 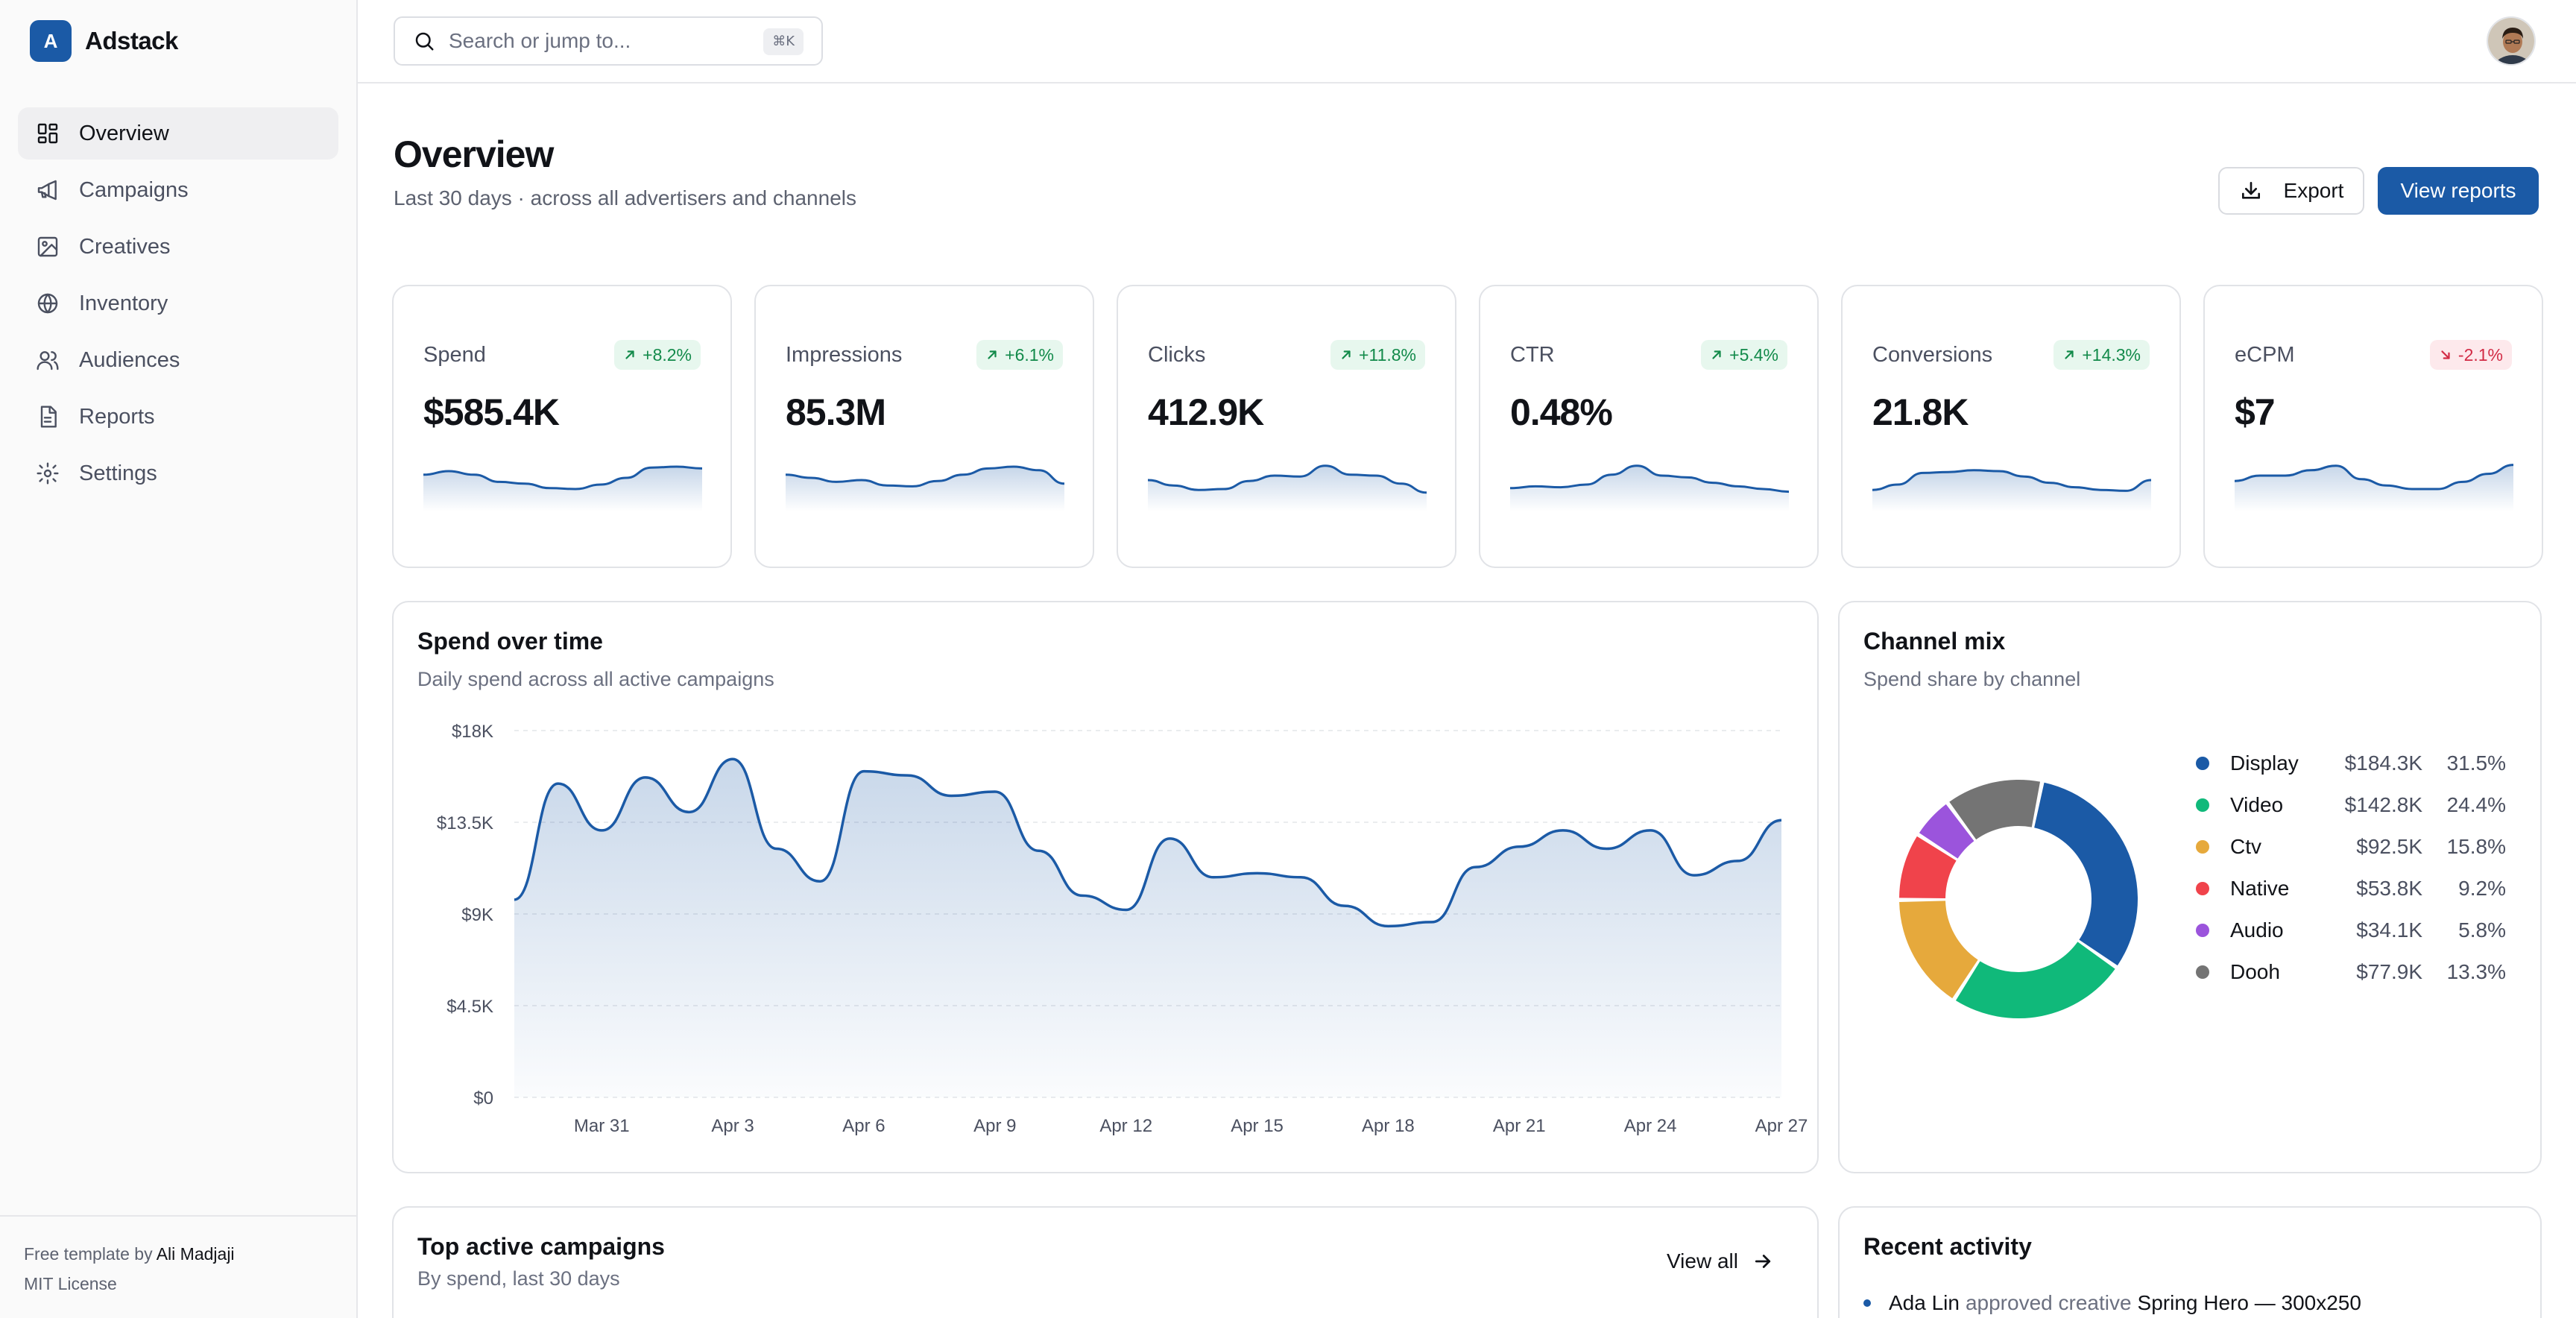 I want to click on legend-value: $53.8K, so click(x=2389, y=889).